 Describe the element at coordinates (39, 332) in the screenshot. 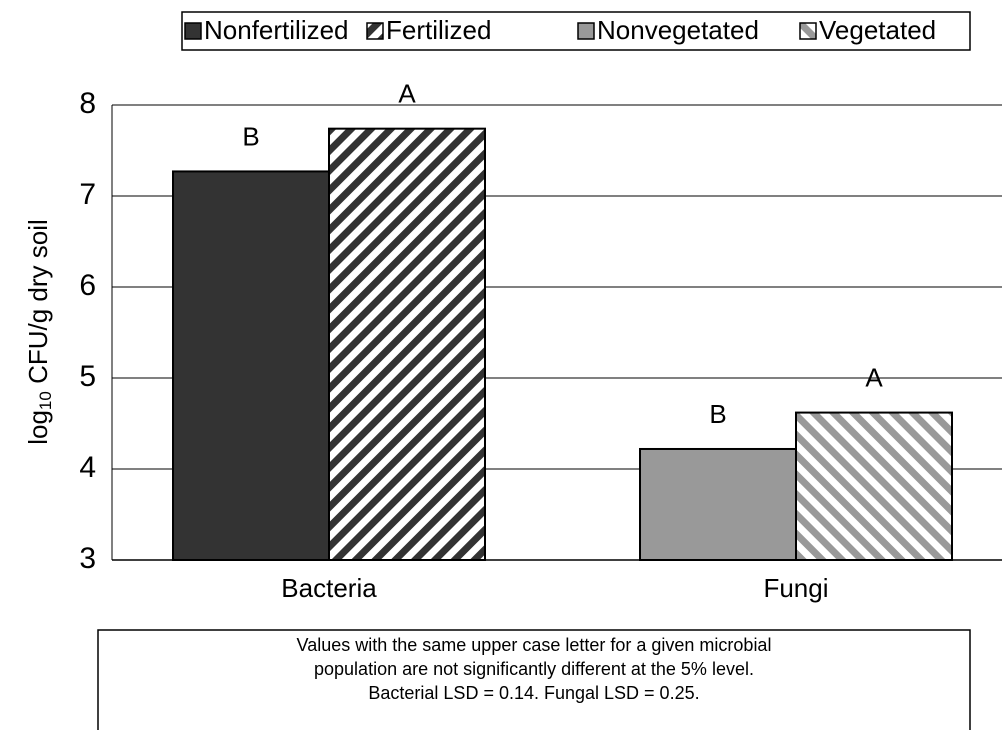

I see `y-axis-label: log10 CFU/g dry soil` at that location.